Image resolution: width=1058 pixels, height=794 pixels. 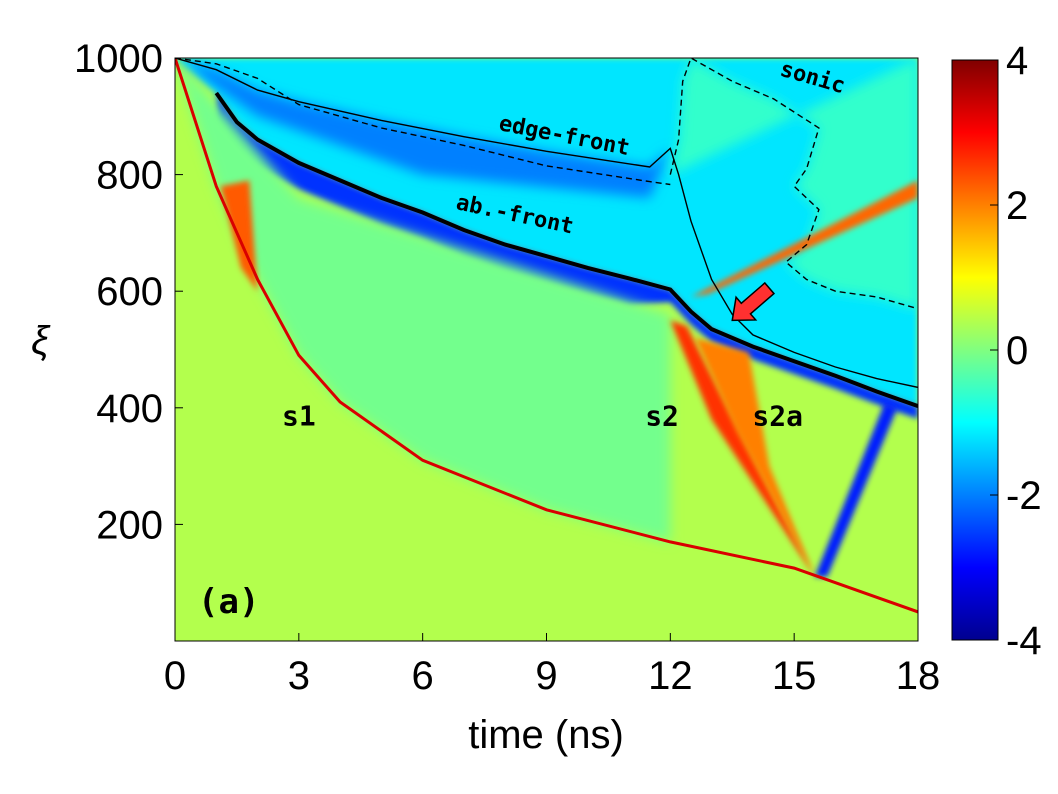 I want to click on y-tick-label: 200, so click(x=129, y=525).